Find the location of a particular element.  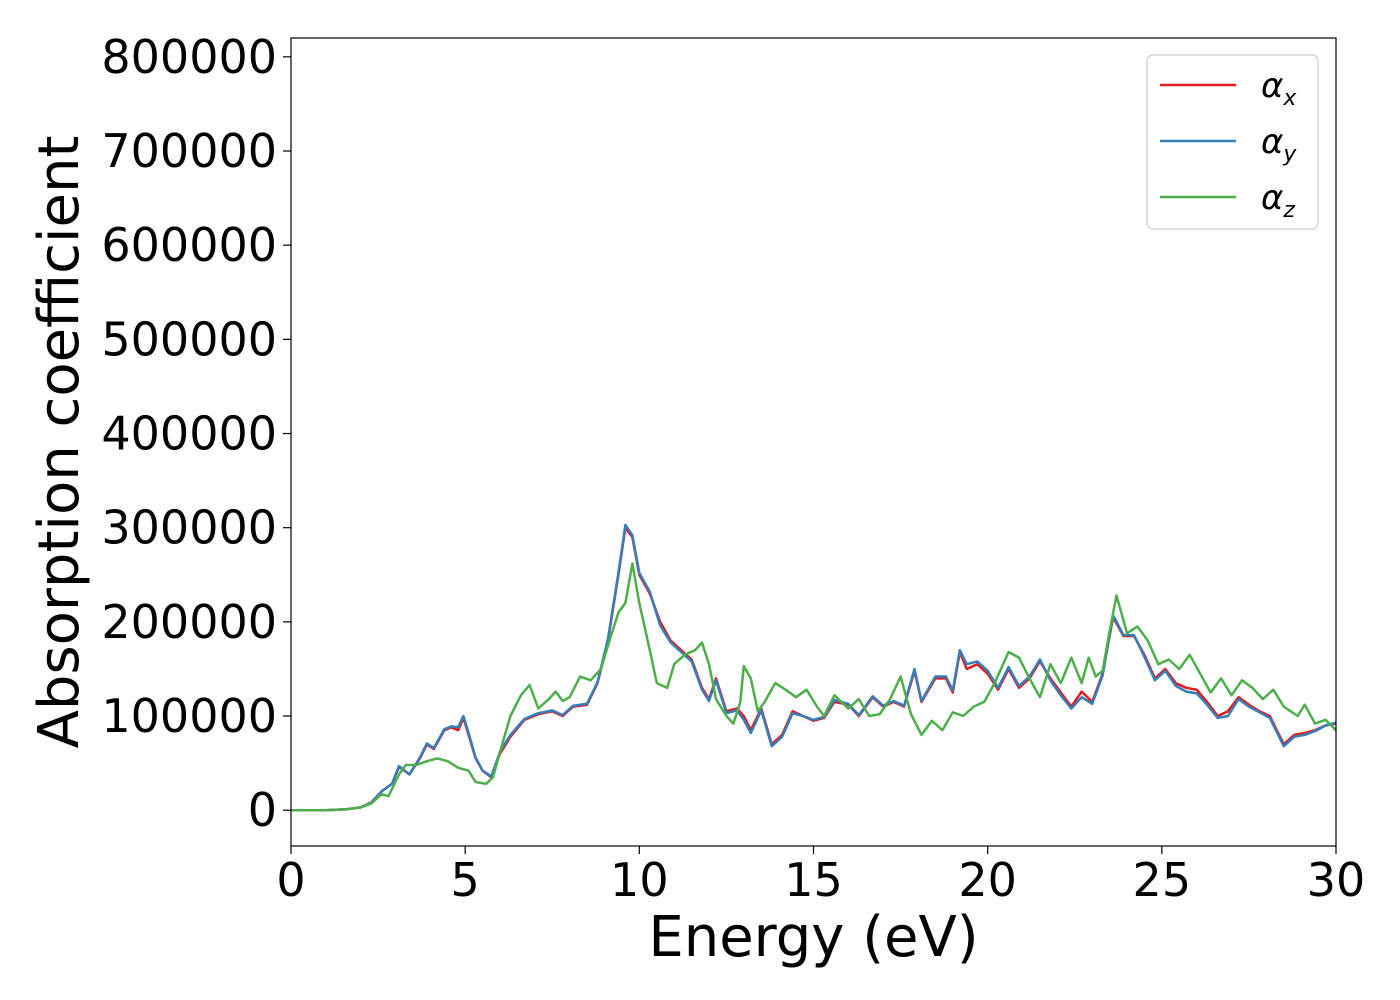

y-tick-label: 100000 is located at coordinates (189, 716).